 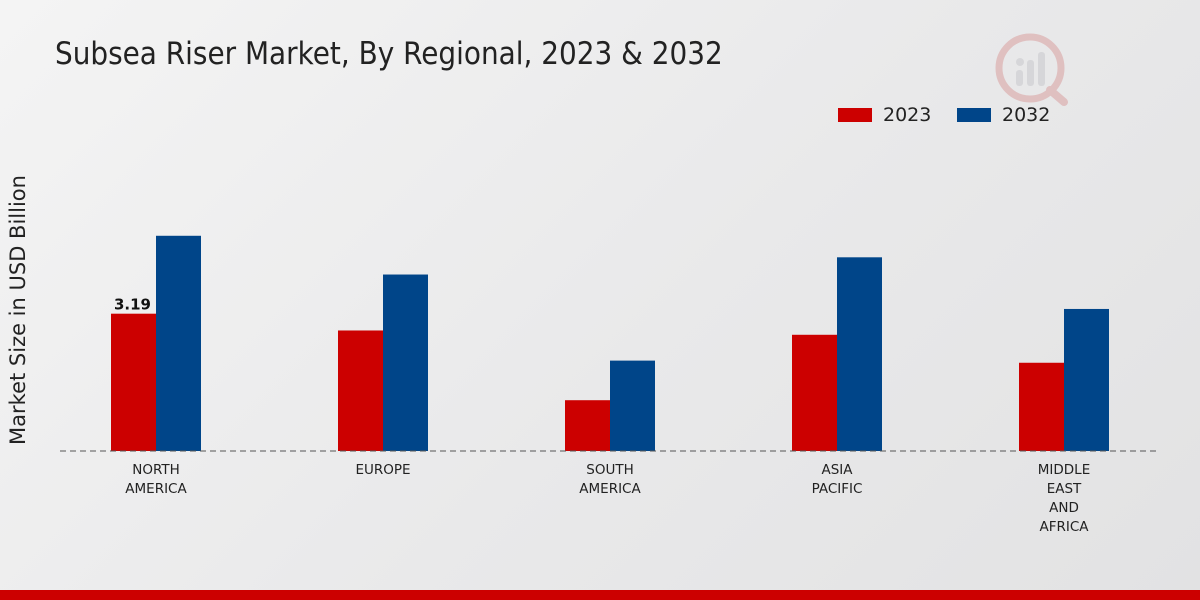 What do you see at coordinates (600, 595) in the screenshot?
I see `footer-bar` at bounding box center [600, 595].